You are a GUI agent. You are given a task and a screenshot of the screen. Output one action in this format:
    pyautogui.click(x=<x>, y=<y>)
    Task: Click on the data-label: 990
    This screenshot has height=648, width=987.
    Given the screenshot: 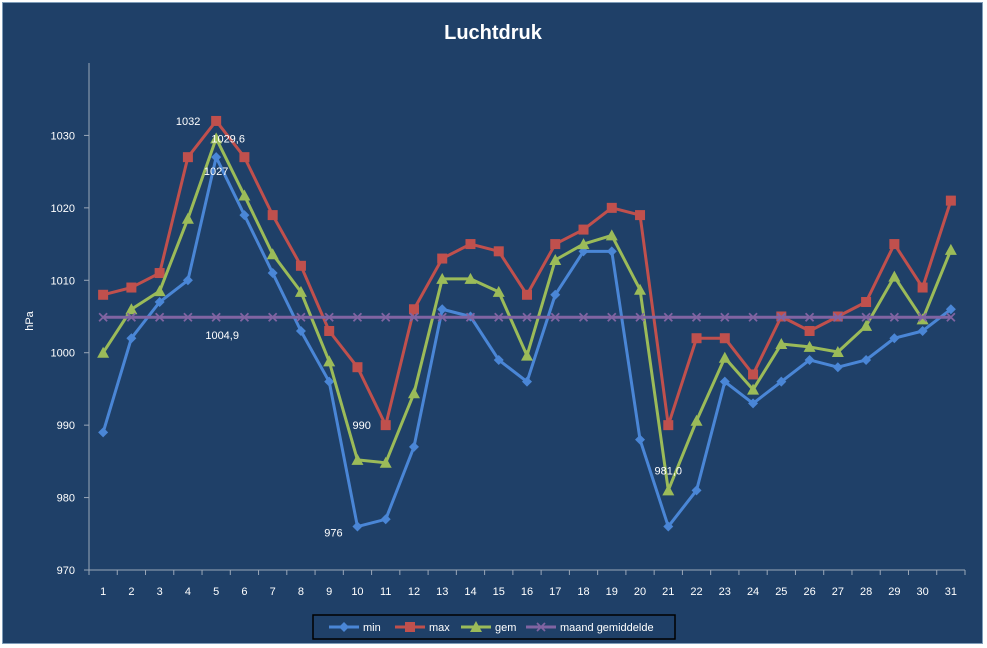 What is the action you would take?
    pyautogui.click(x=362, y=426)
    